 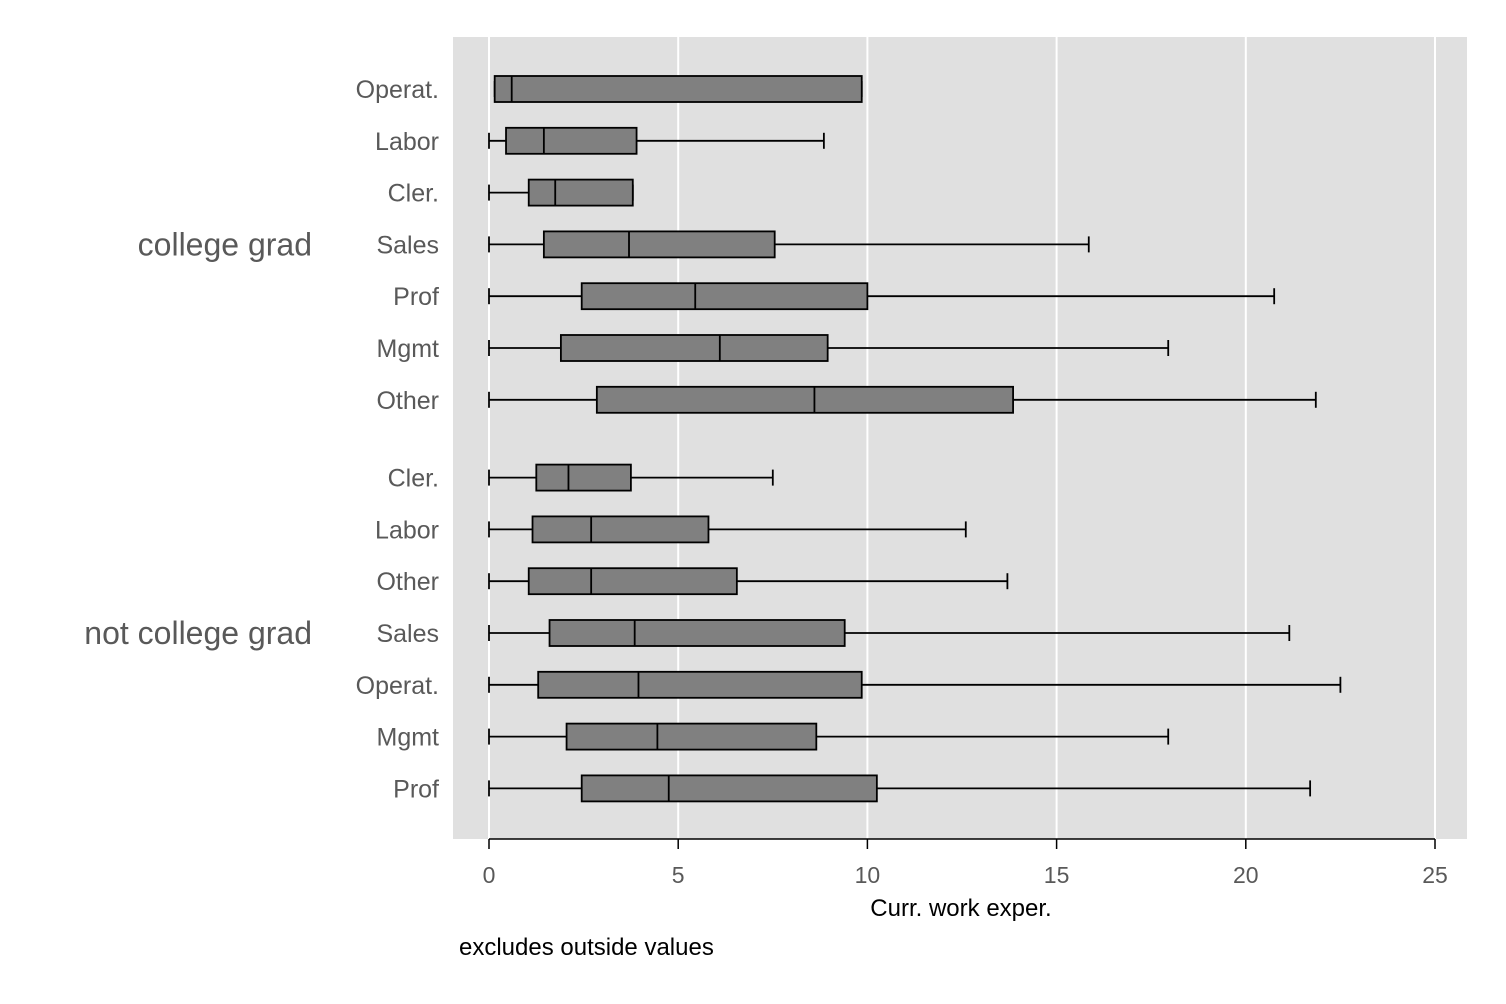 What do you see at coordinates (397, 90) in the screenshot?
I see `category-label-college-grad-operat: Operat.` at bounding box center [397, 90].